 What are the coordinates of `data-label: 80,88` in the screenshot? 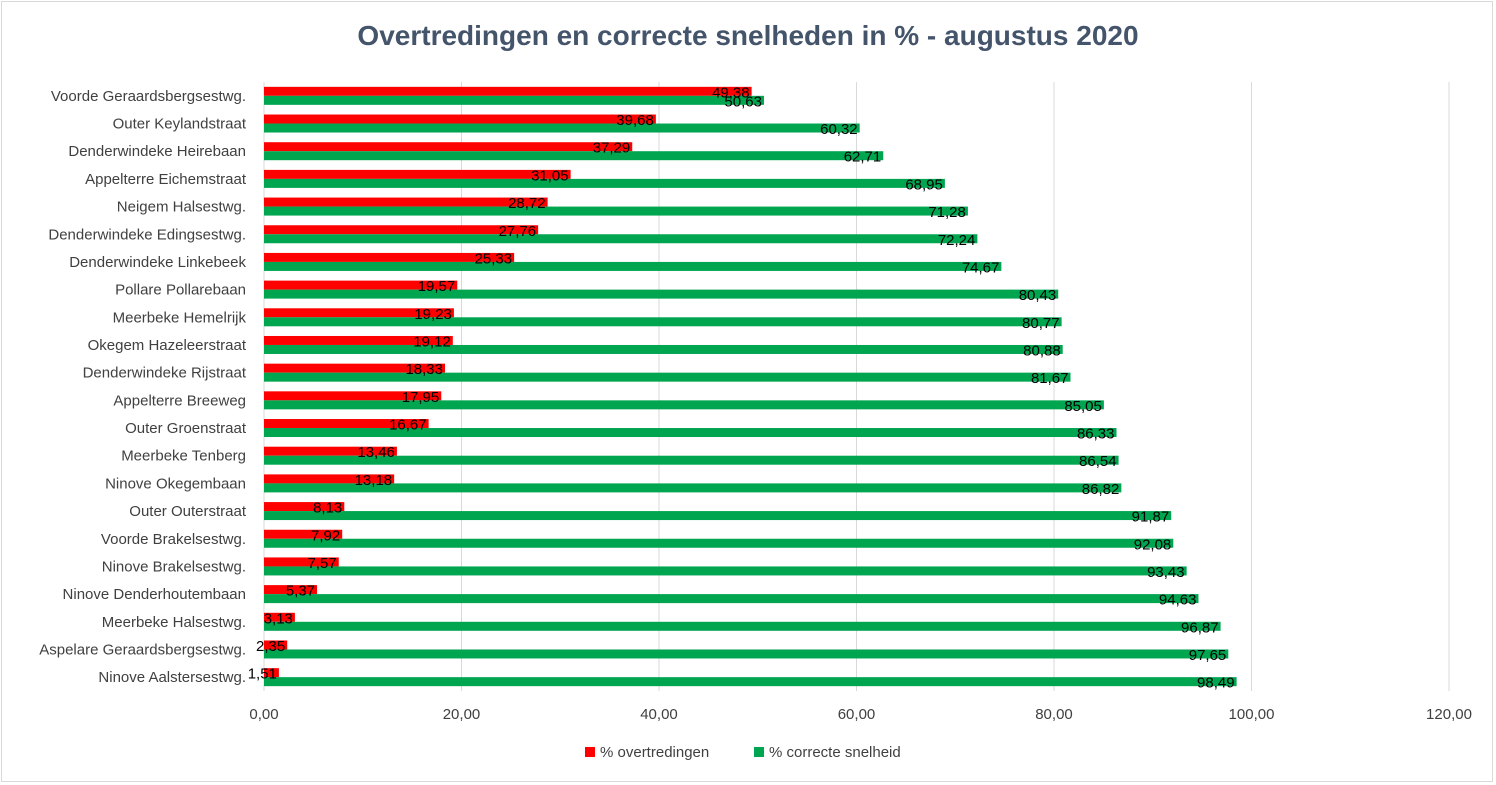 It's located at (1042, 350).